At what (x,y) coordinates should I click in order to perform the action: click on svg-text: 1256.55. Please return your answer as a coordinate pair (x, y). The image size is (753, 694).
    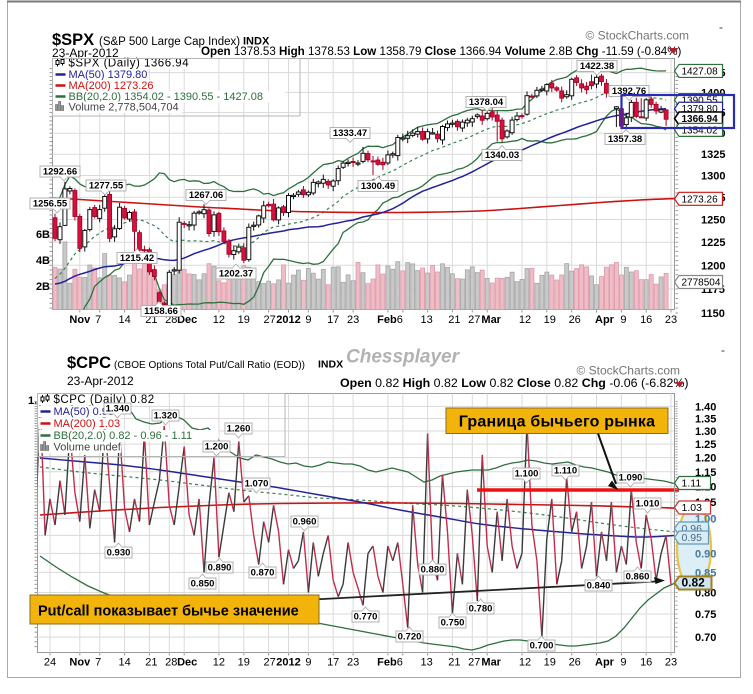
    Looking at the image, I should click on (50, 204).